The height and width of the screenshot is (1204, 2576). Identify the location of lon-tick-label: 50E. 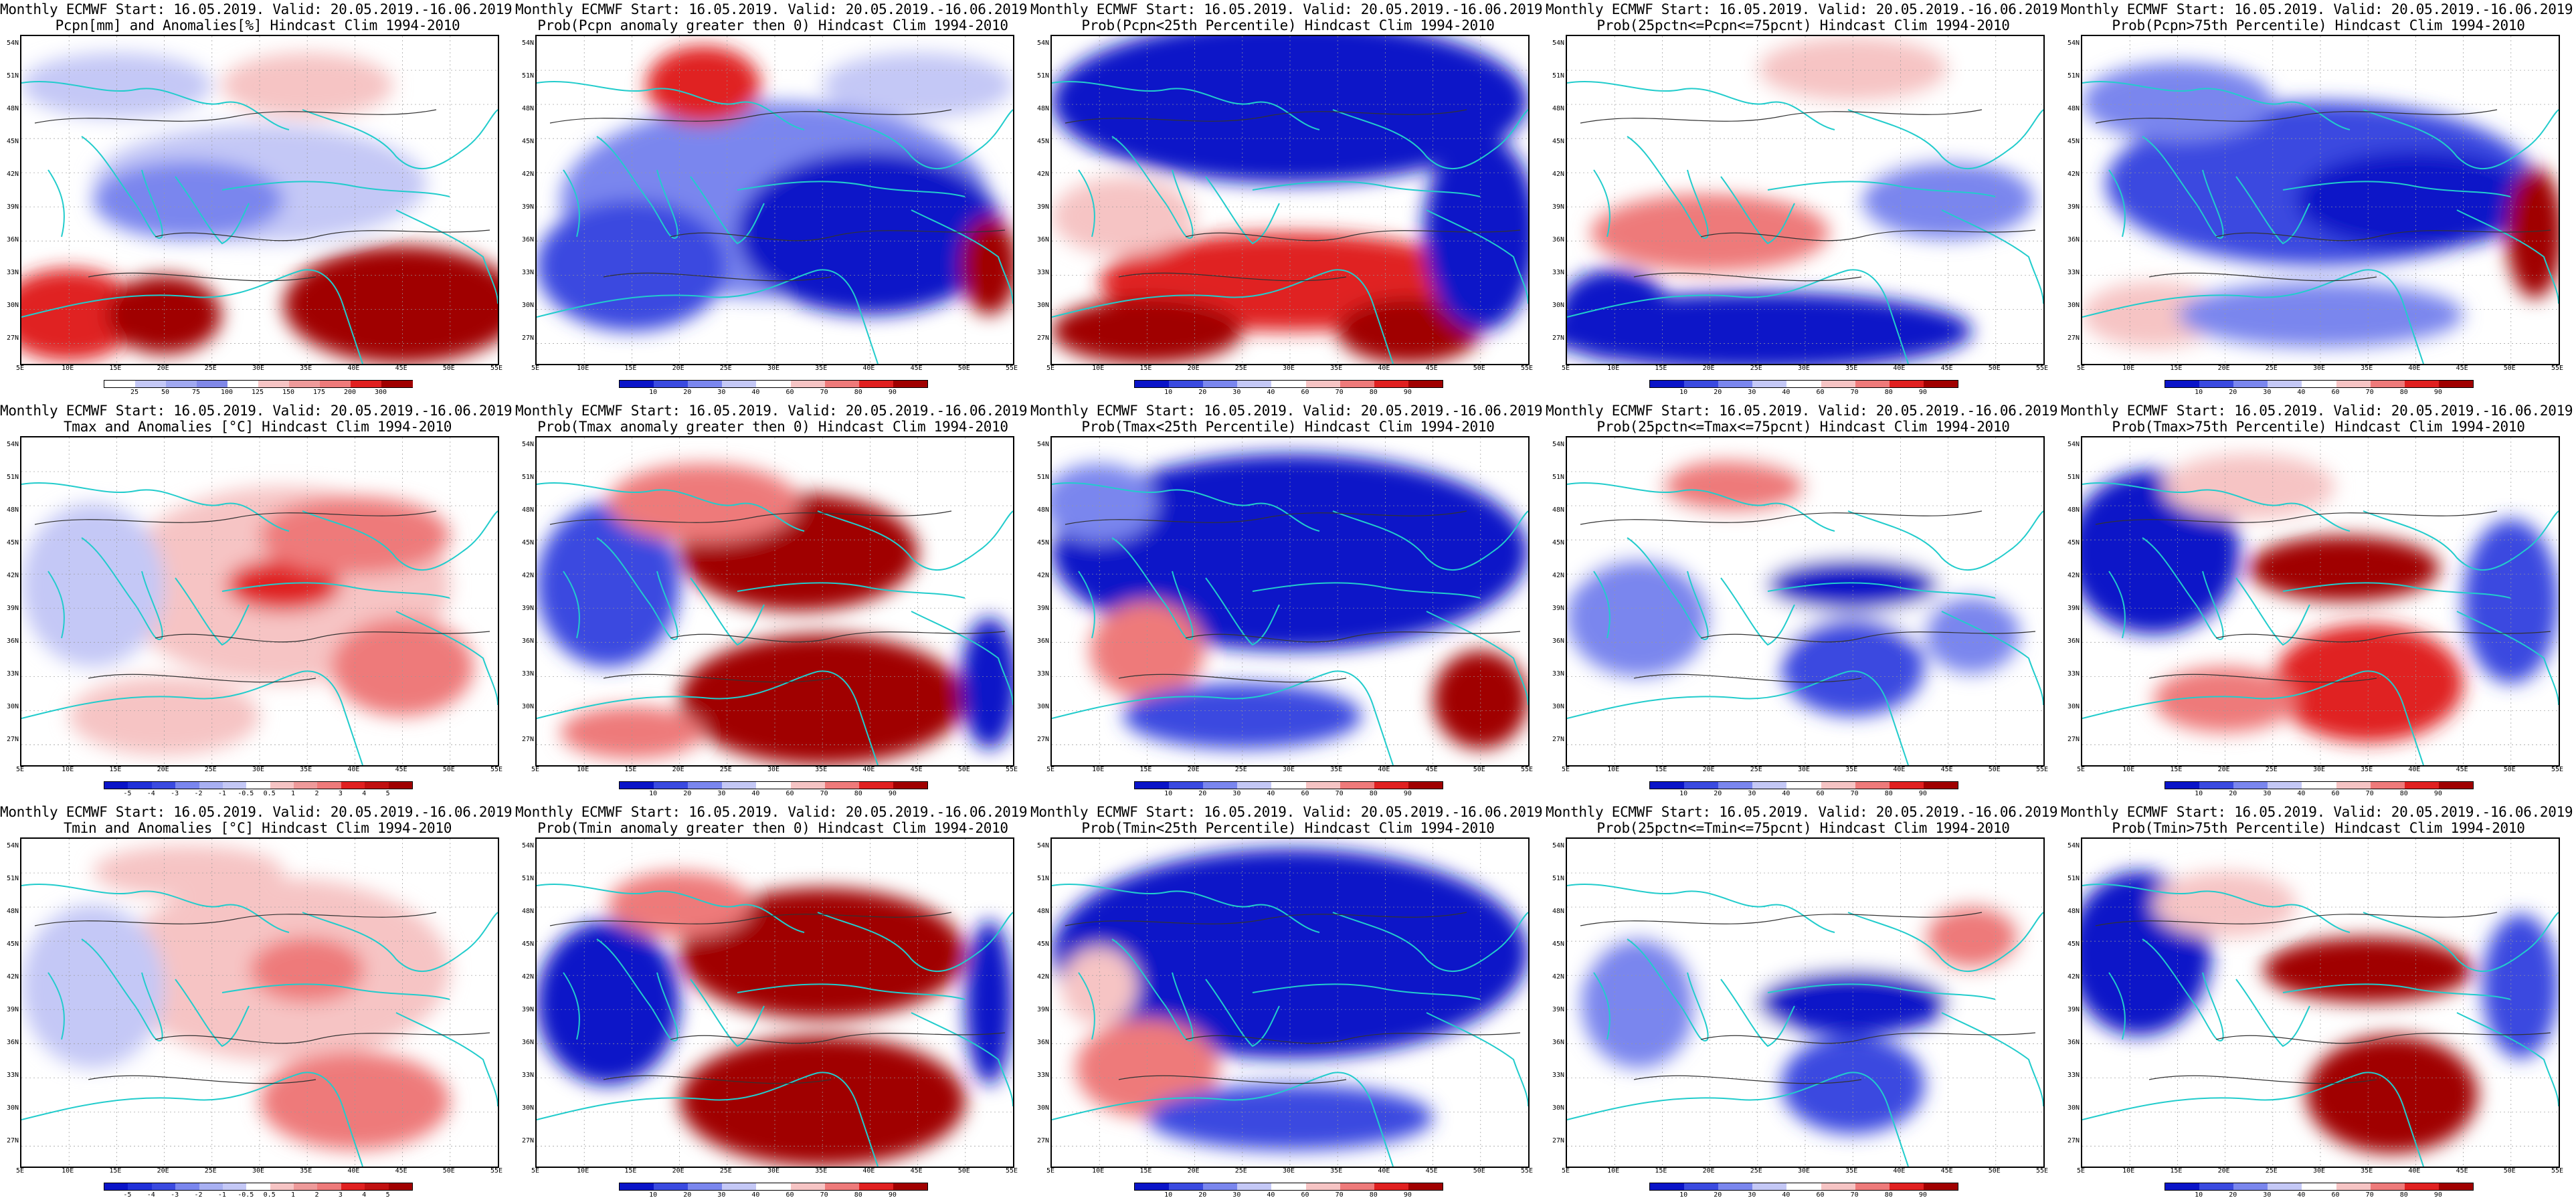
(2509, 1171).